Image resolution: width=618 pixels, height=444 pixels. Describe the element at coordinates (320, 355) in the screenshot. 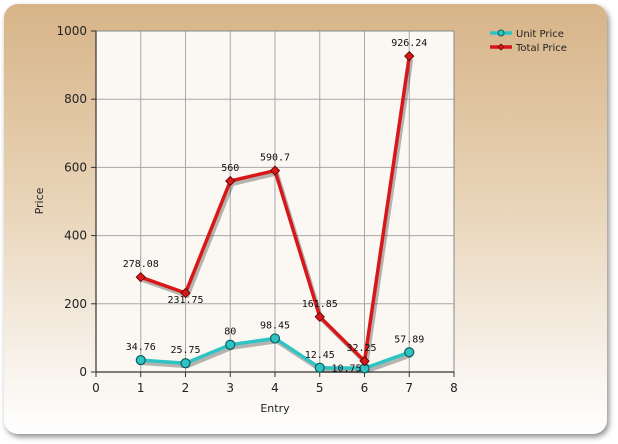

I see `unit-price-data-label: 12.45` at that location.